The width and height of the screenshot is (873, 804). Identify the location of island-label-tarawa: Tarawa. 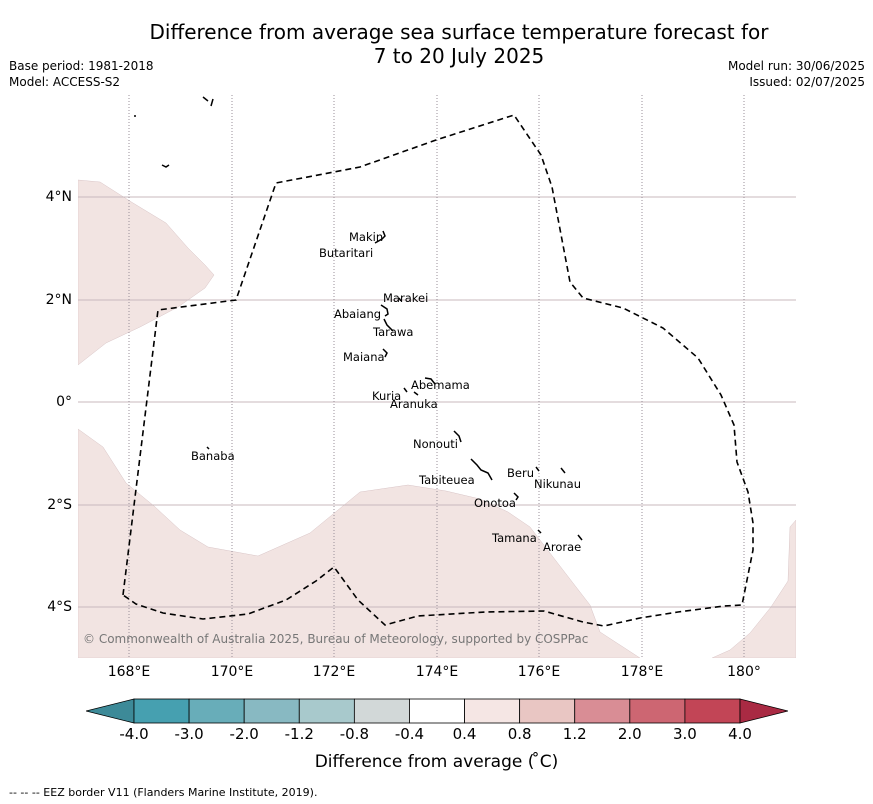
(393, 332).